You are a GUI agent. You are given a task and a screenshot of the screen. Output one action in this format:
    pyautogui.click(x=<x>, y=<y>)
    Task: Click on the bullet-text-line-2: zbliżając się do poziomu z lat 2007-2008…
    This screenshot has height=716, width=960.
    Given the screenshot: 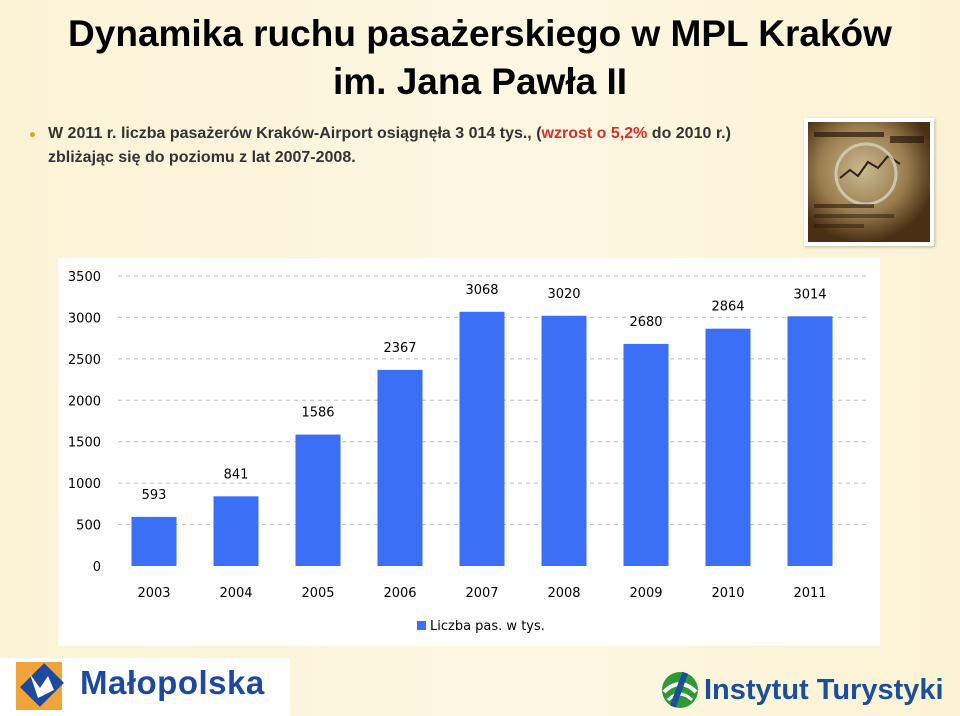 What is the action you would take?
    pyautogui.click(x=202, y=157)
    